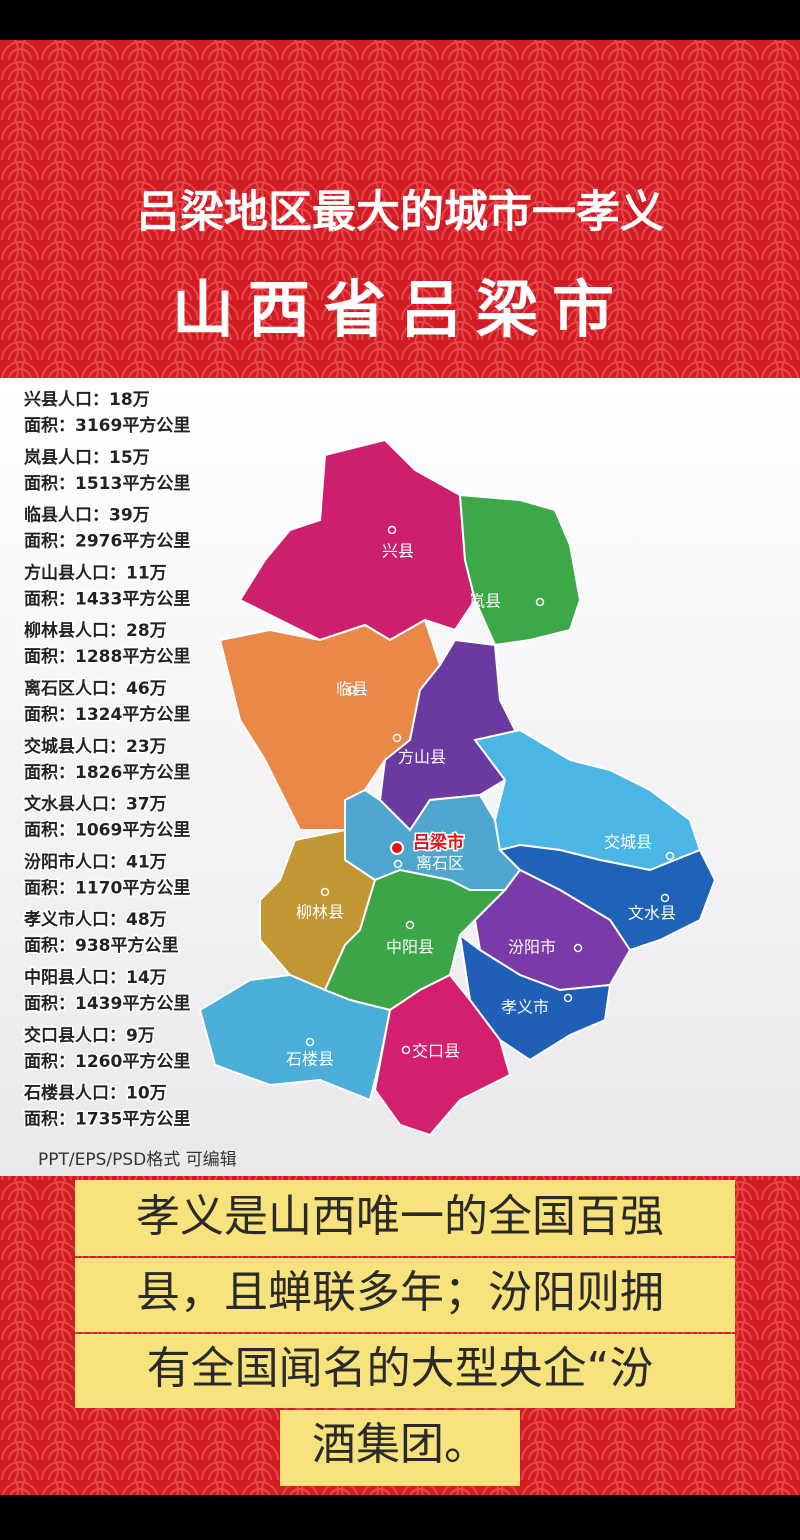 Image resolution: width=800 pixels, height=1540 pixels. I want to click on region-label: 石楼县, so click(310, 1059).